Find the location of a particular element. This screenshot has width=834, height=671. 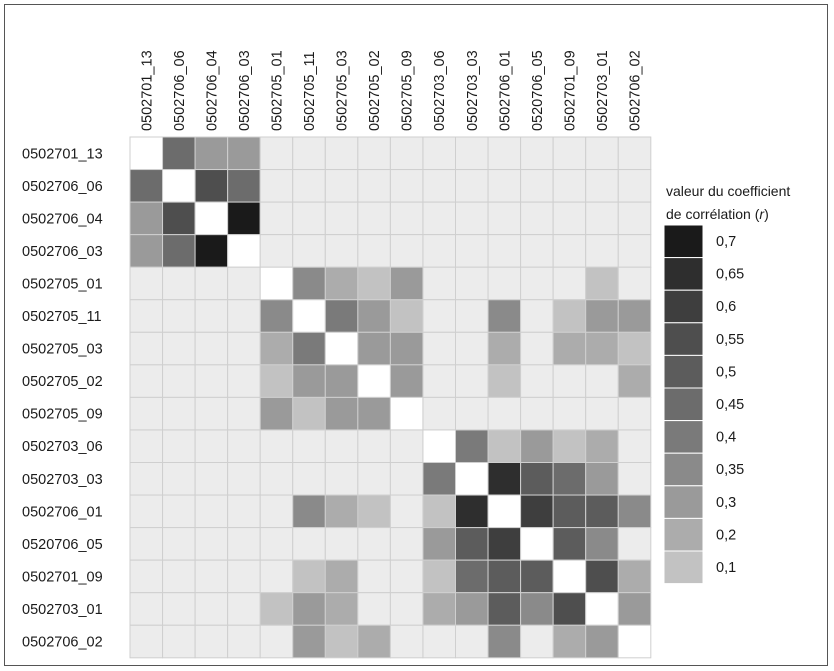

column-label: 0502703_01 is located at coordinates (603, 90).